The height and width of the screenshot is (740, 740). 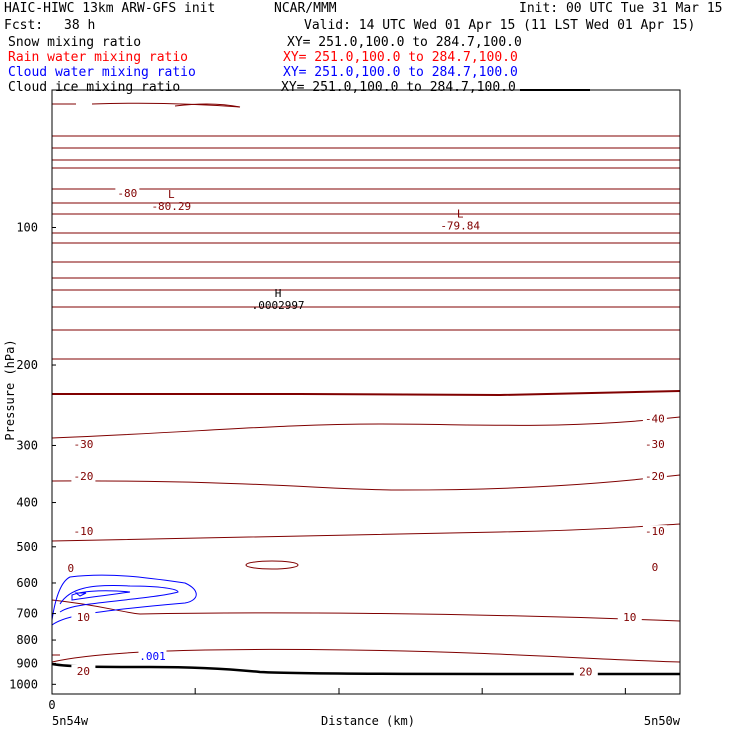 What do you see at coordinates (400, 72) in the screenshot?
I see `field-xy-cloud-water: XY= 251.0,100.0 to 284.7,100.0` at bounding box center [400, 72].